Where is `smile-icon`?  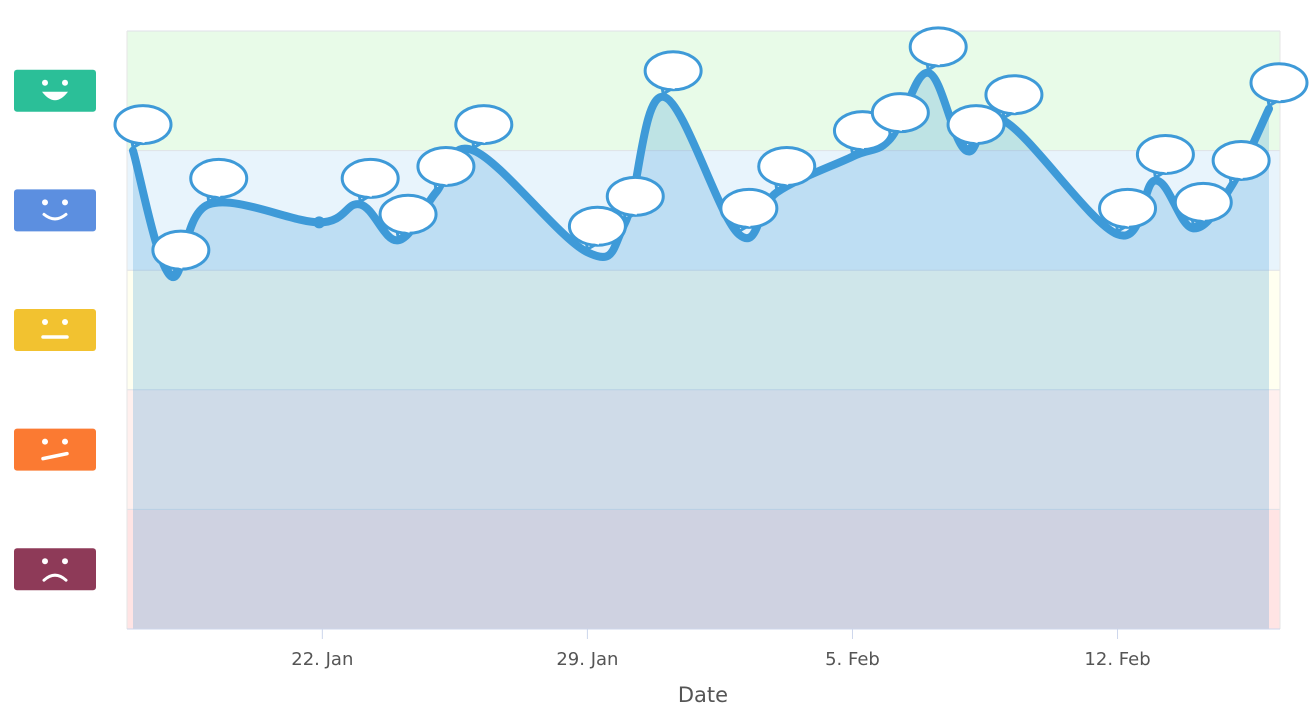 smile-icon is located at coordinates (55, 210).